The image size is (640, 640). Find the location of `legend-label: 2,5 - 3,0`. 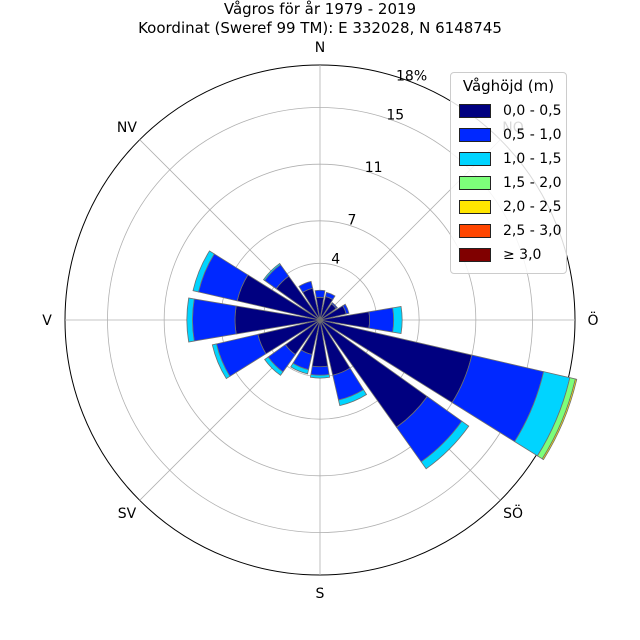

legend-label: 2,5 - 3,0 is located at coordinates (532, 231).